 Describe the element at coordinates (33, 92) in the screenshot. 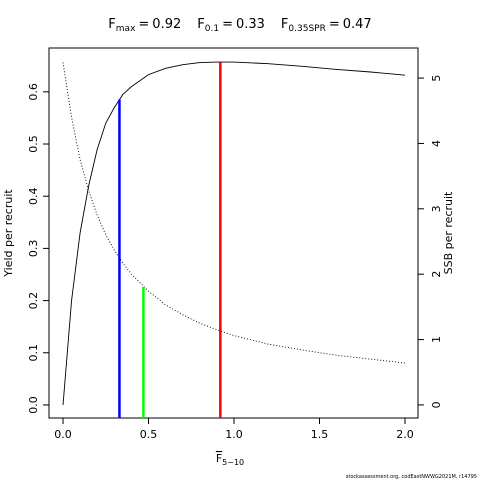

I see `y-tick-label: 0.6` at that location.